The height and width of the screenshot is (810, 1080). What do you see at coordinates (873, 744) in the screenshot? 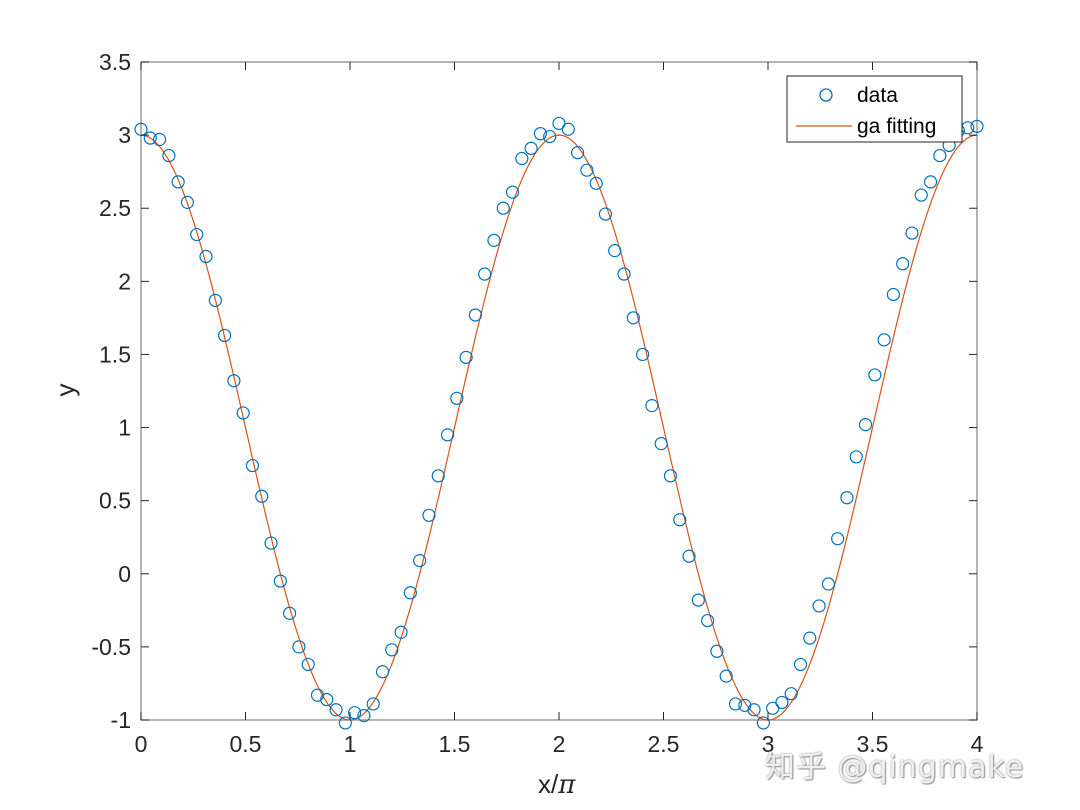
I see `x-tick-label: 3.5` at bounding box center [873, 744].